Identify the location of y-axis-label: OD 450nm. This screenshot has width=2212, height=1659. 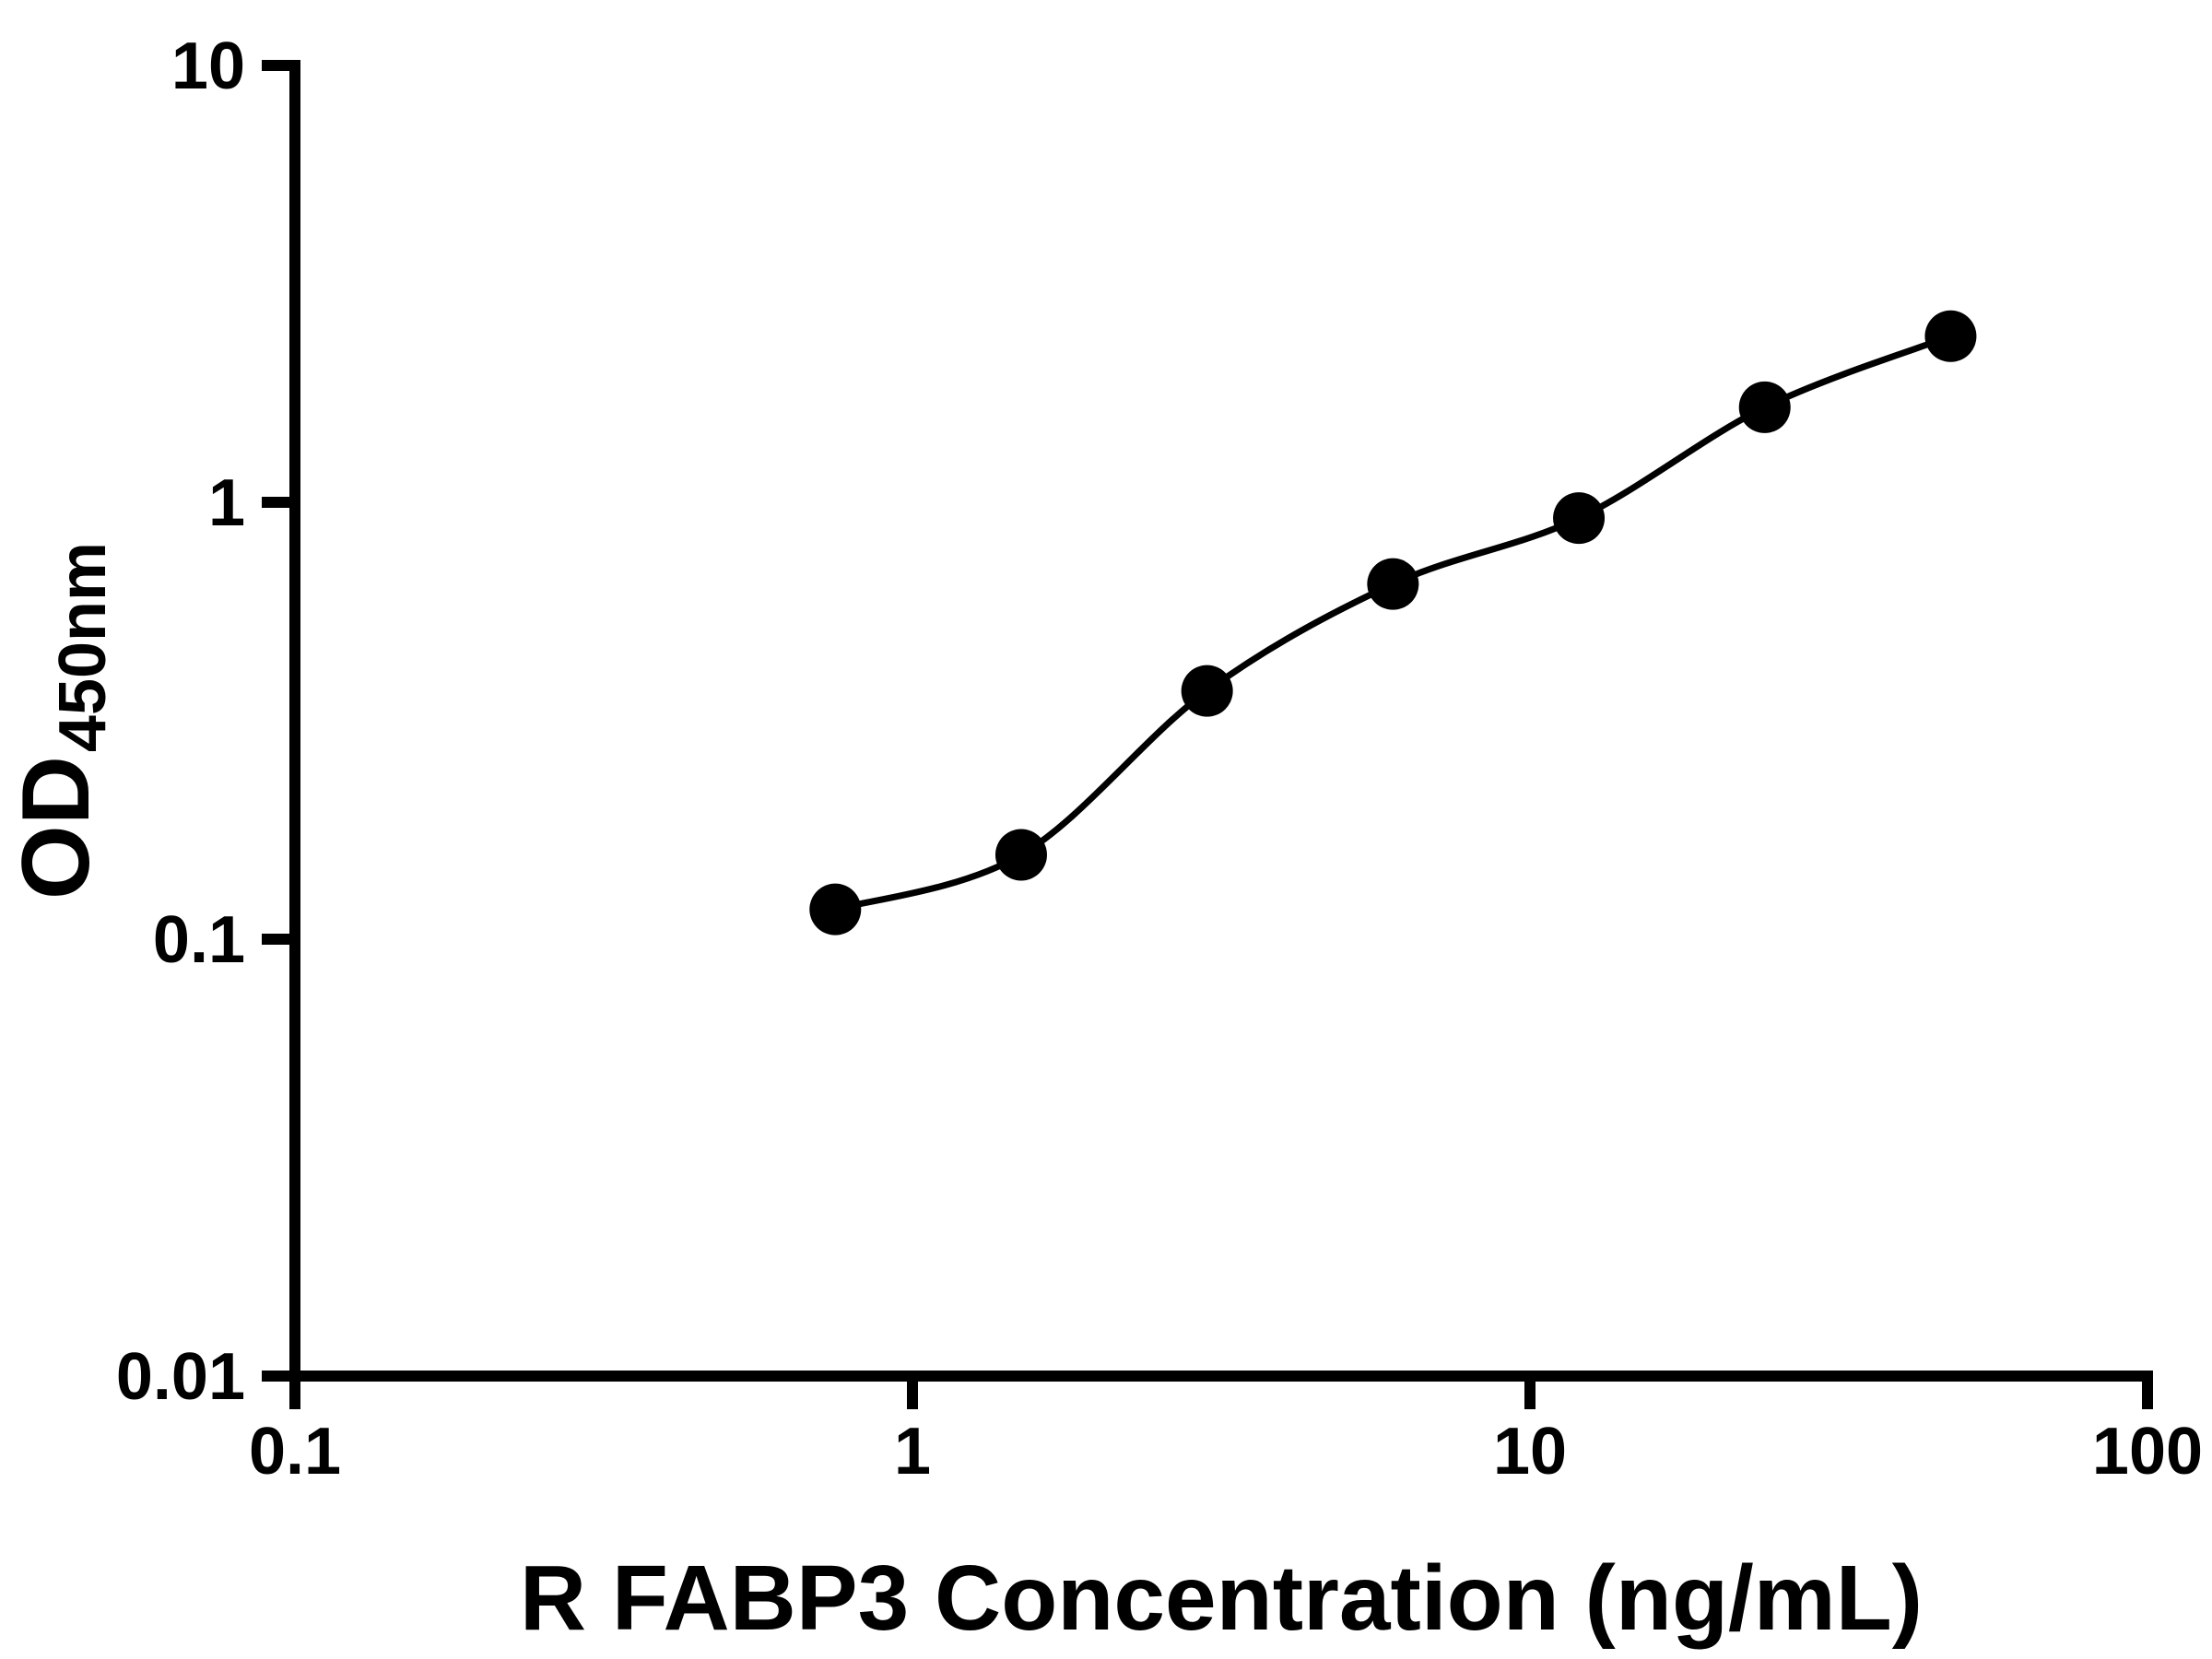
(61, 721).